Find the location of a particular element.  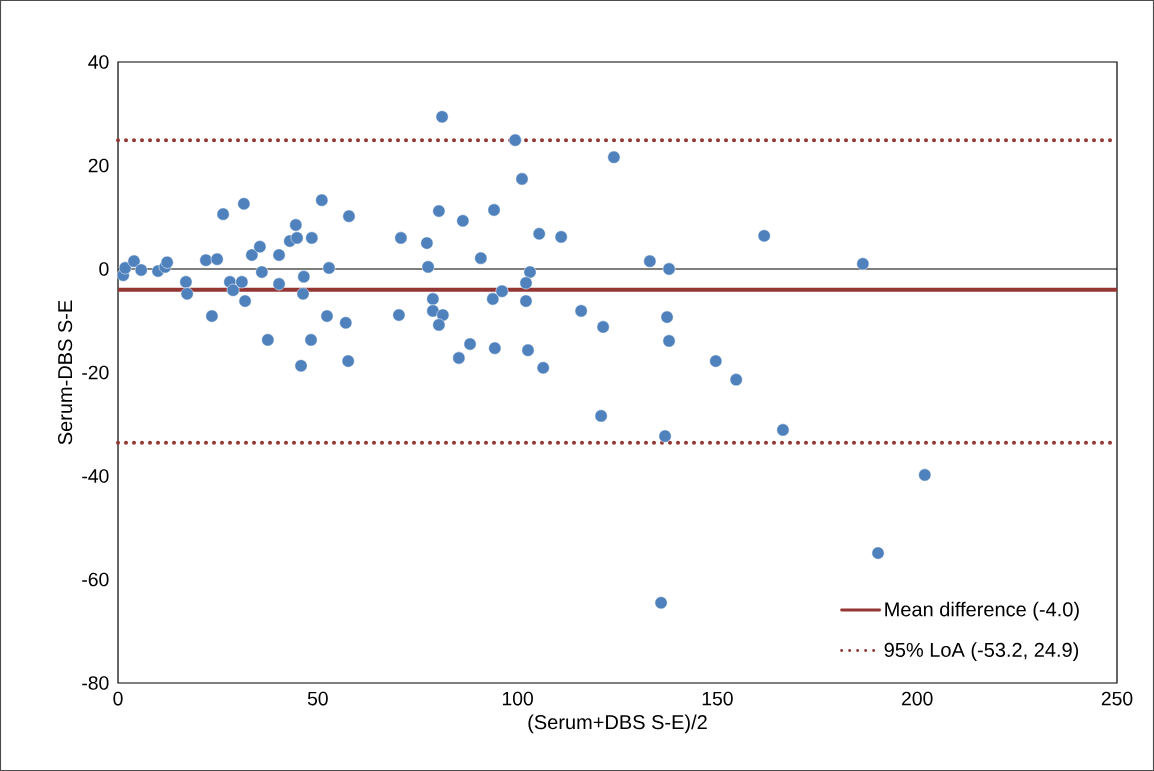

y-tick-label: -80 is located at coordinates (95, 683).